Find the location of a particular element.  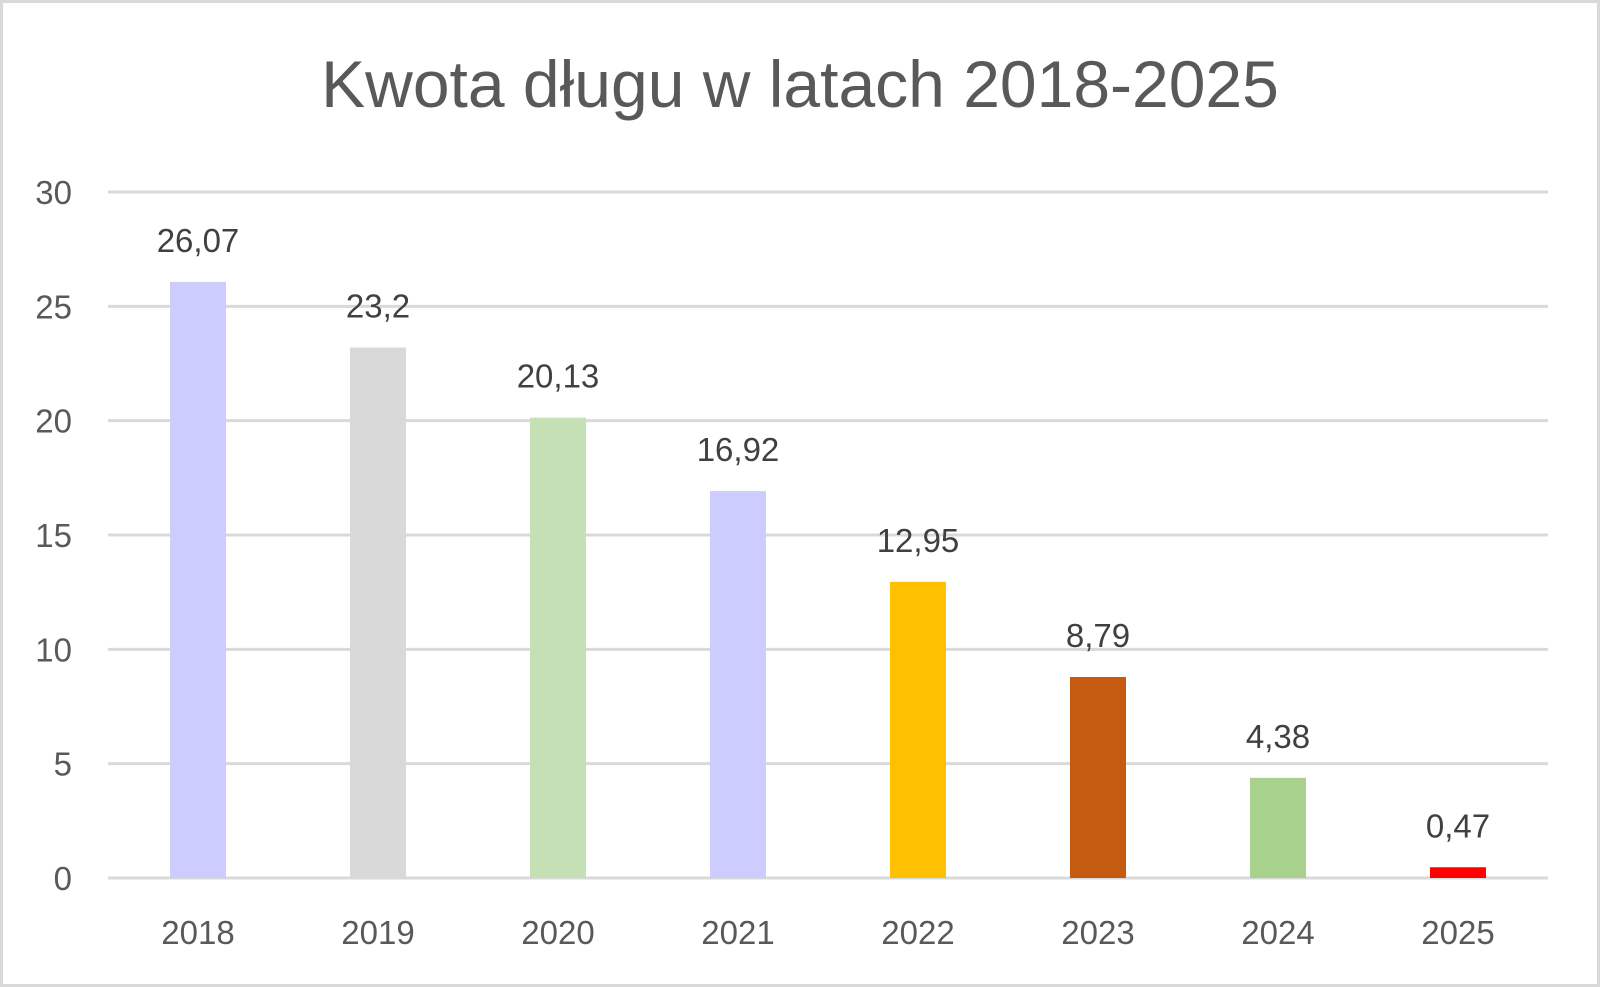

x-axis: 2018 2019 2020 2021 2022 2023 2024 2025 is located at coordinates (827, 932).